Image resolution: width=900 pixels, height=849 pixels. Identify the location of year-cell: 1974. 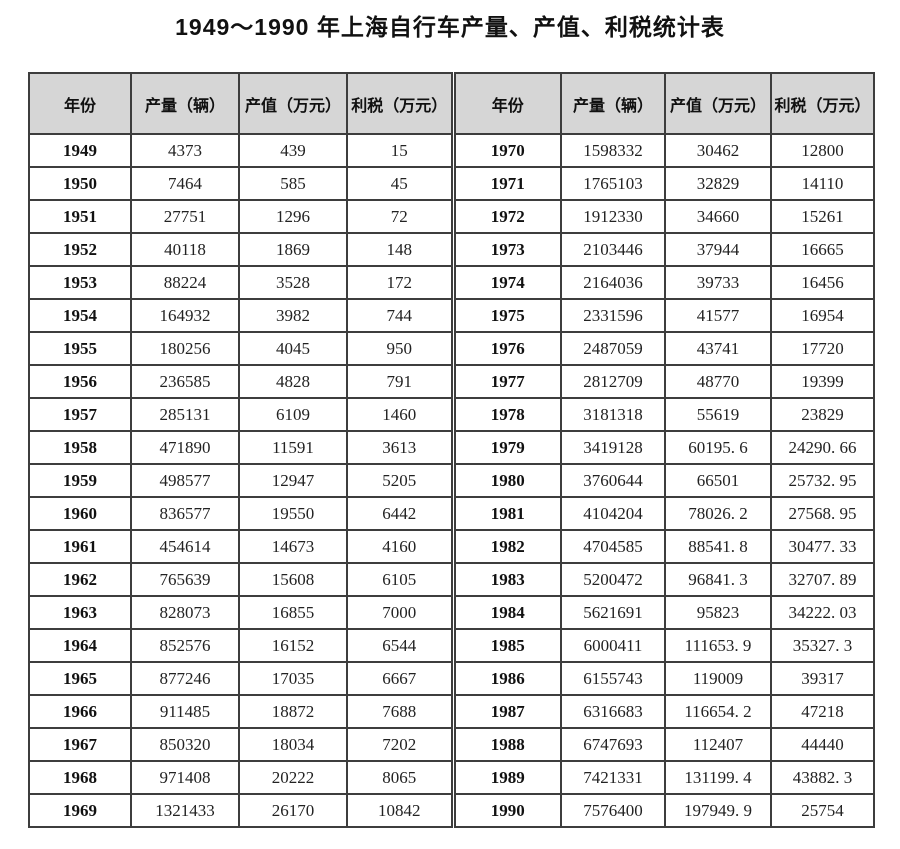
(506, 282).